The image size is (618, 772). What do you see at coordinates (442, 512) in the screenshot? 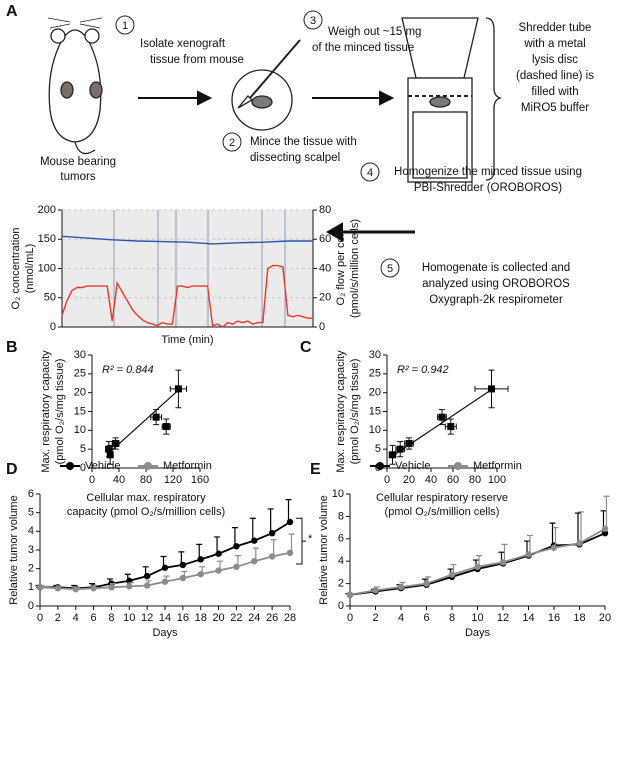
I see `x-axis-label: (pmol O₂/s/million cells)` at bounding box center [442, 512].